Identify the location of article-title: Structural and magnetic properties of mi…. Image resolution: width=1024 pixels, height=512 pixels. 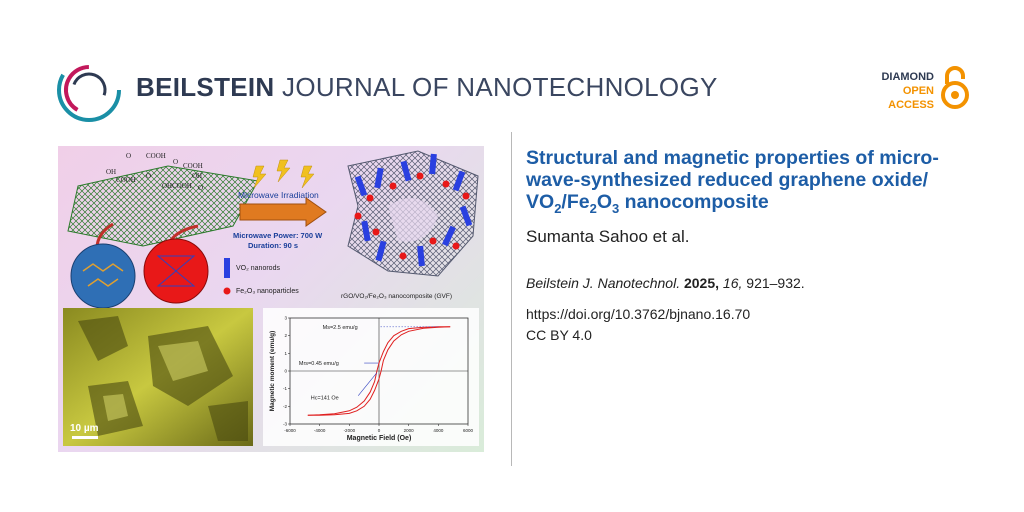
(761, 183).